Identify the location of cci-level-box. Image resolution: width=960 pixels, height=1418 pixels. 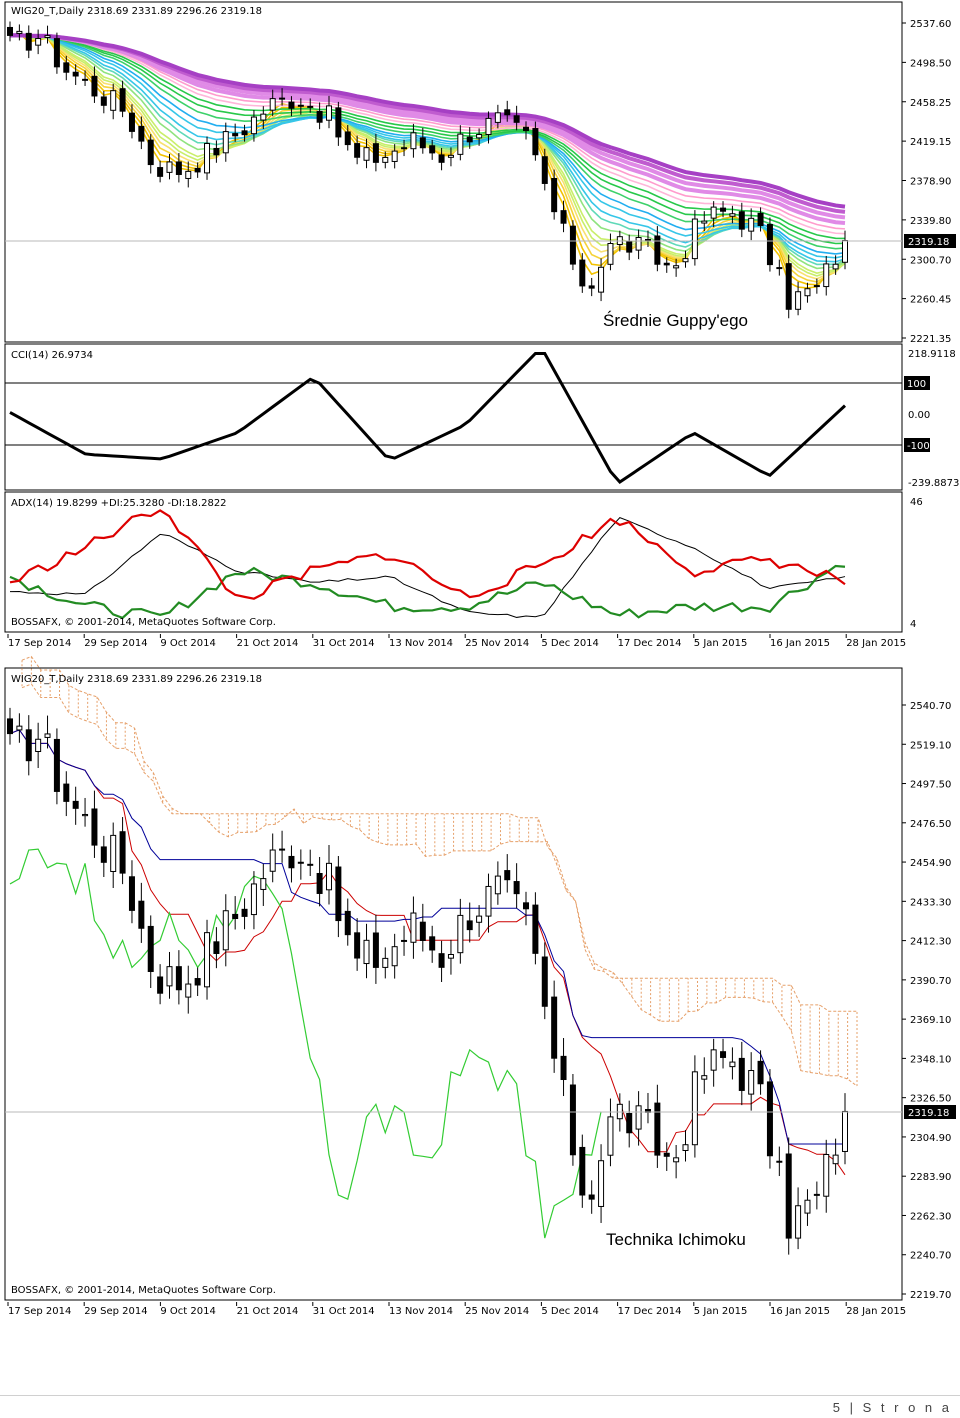
(917, 445).